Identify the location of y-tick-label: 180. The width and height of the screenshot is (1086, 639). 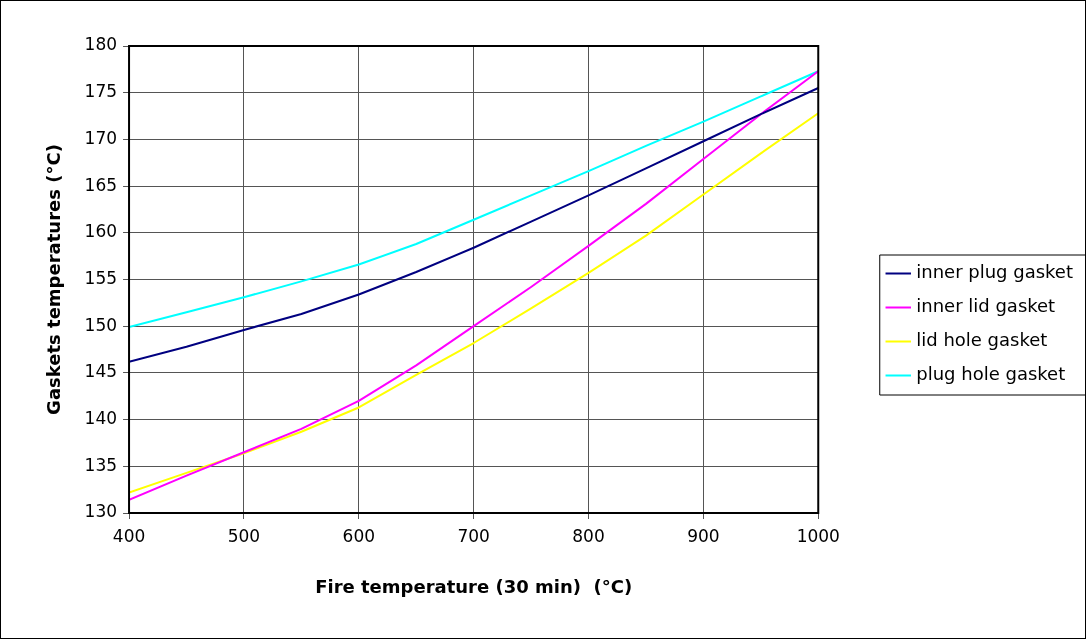
(101, 44).